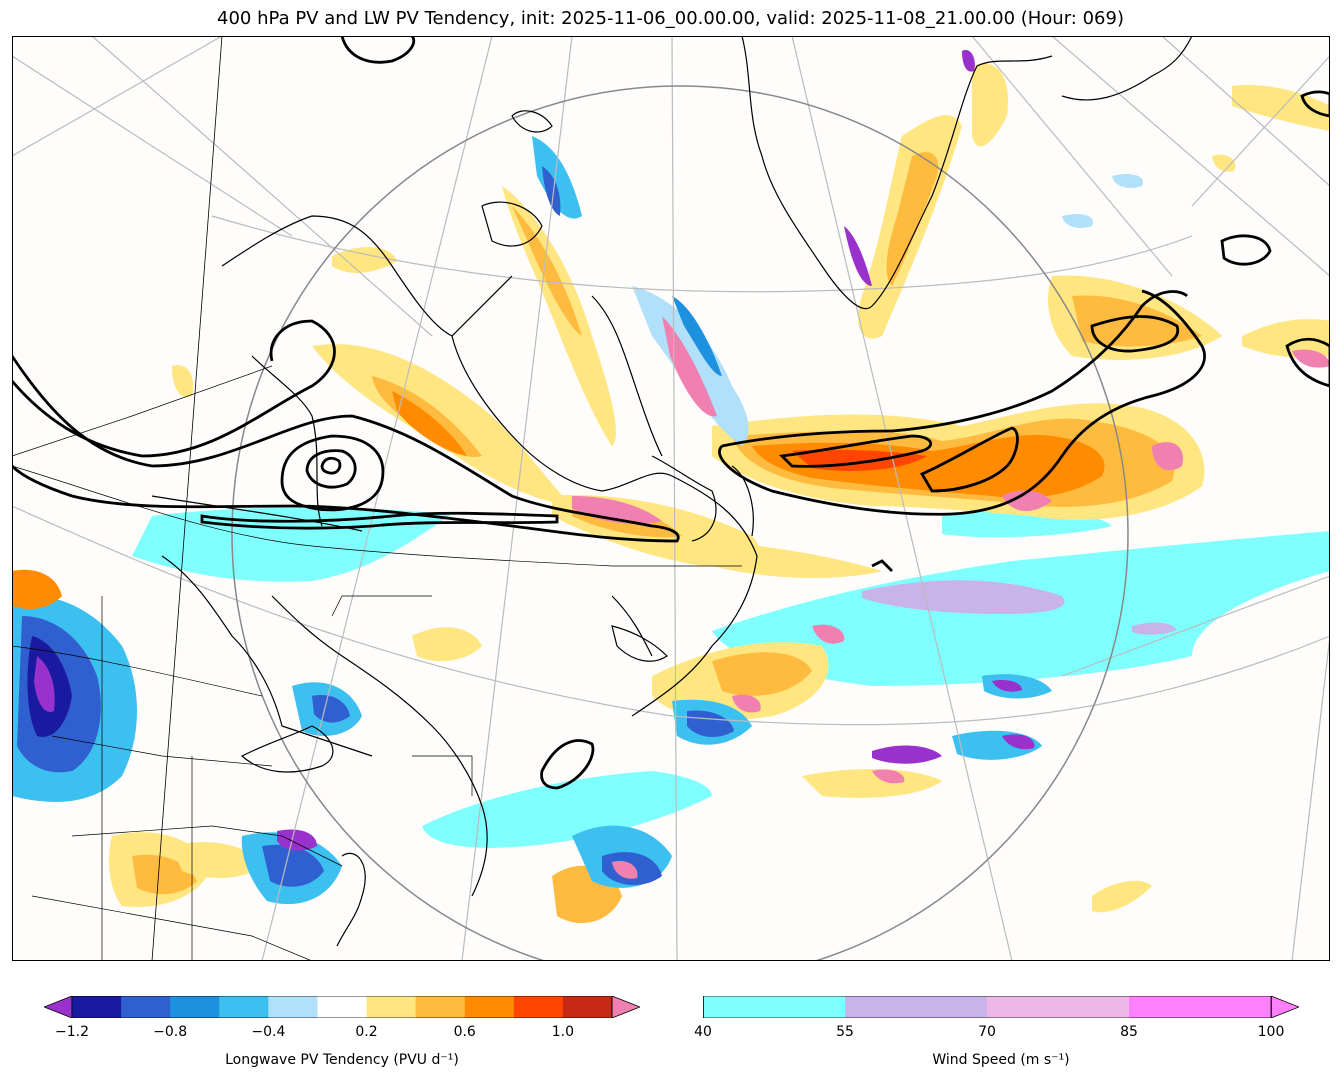  I want to click on colorbar-extend-low, so click(58, 1007).